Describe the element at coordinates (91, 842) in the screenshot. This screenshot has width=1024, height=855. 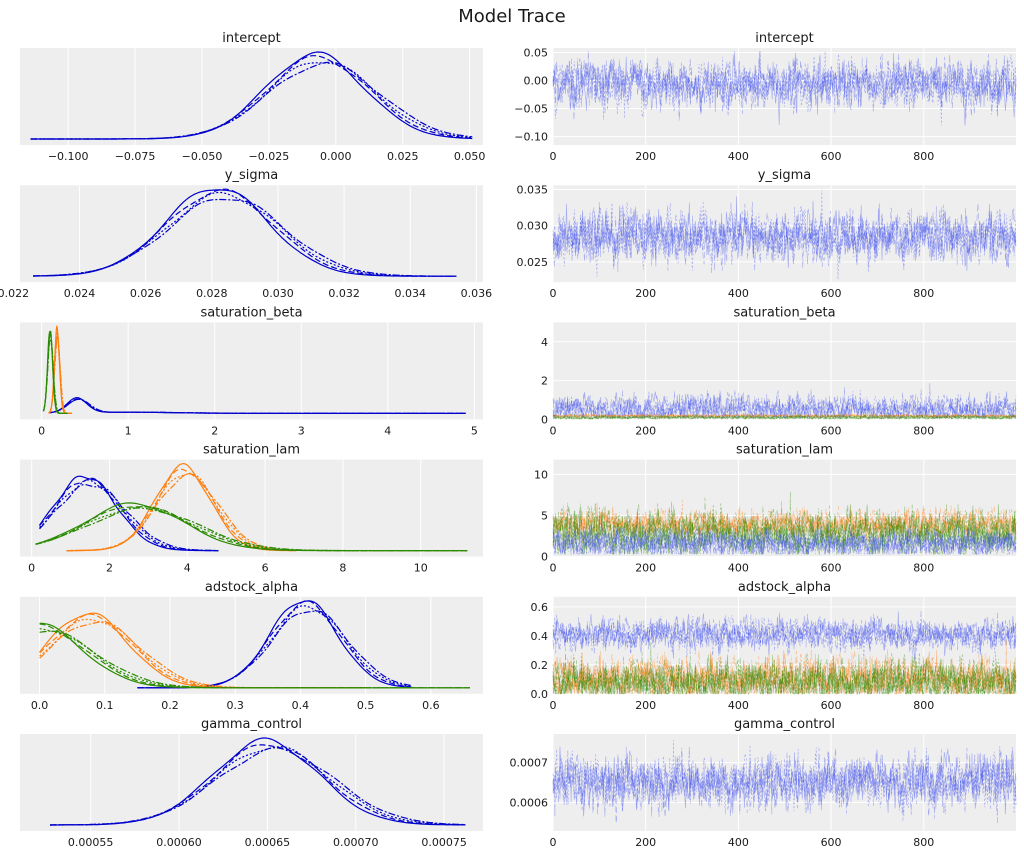
I see `x-tick-label: 0.00055` at that location.